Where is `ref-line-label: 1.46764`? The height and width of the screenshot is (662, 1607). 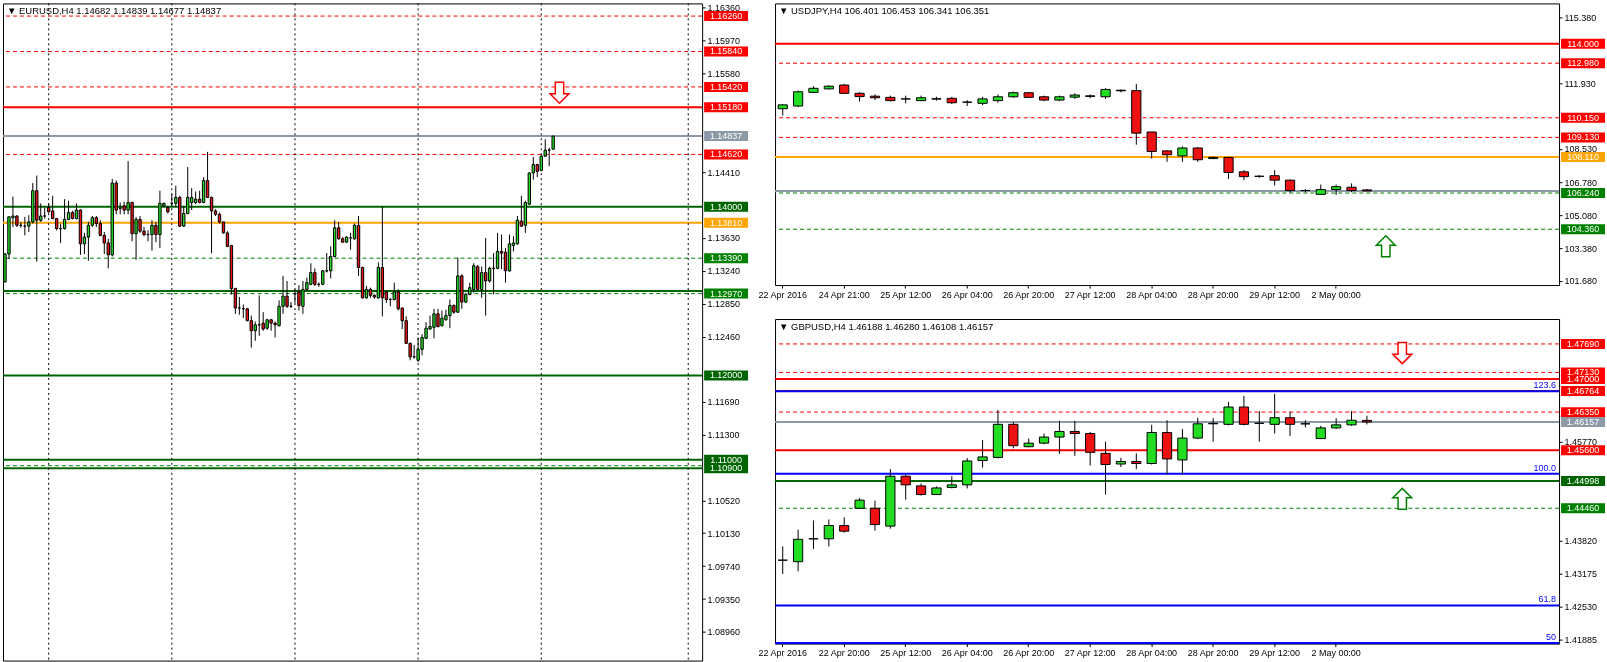 ref-line-label: 1.46764 is located at coordinates (1583, 391).